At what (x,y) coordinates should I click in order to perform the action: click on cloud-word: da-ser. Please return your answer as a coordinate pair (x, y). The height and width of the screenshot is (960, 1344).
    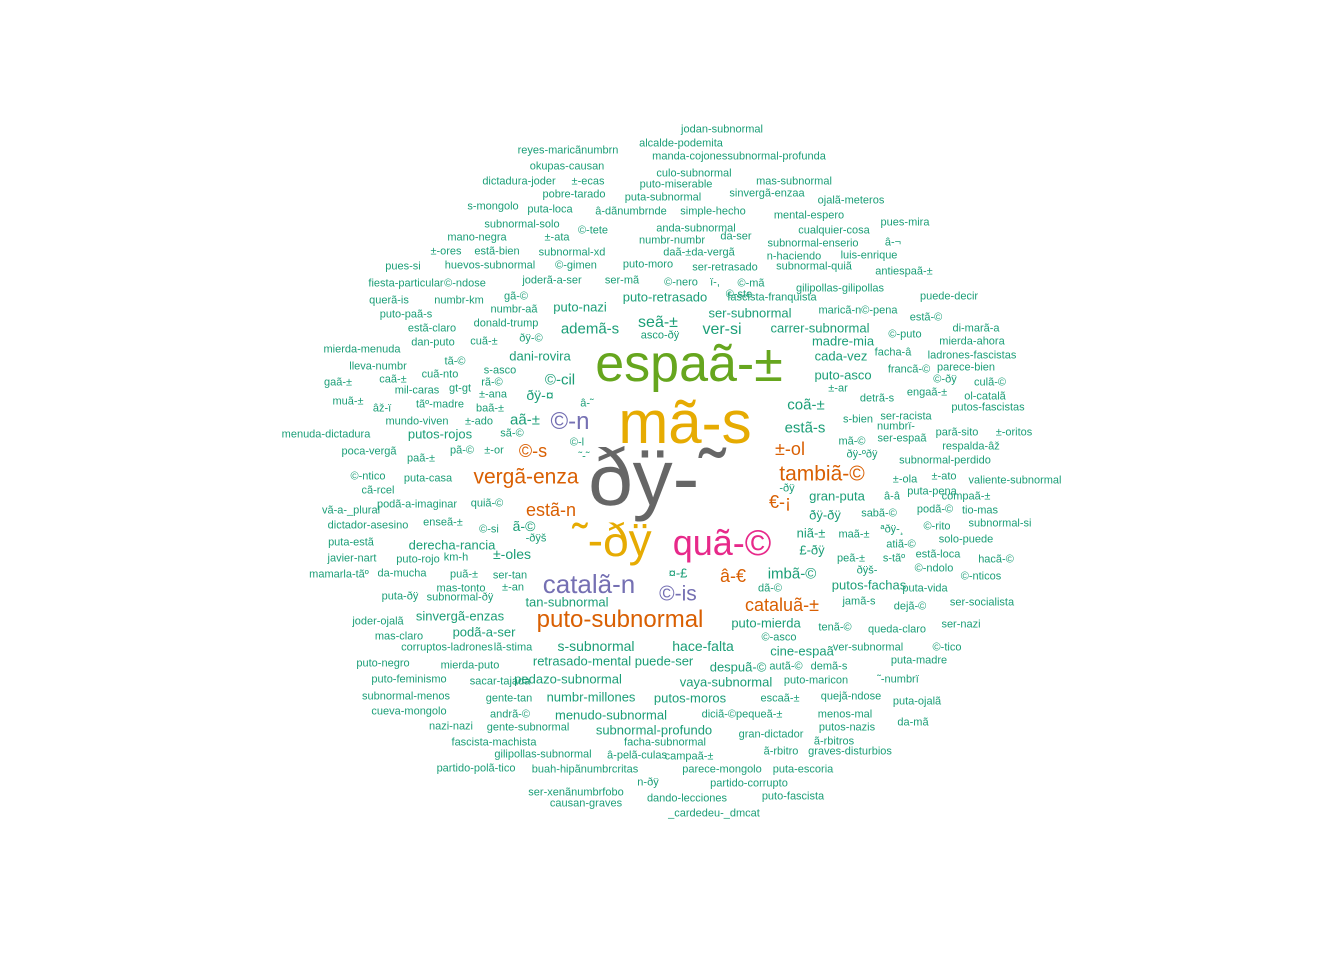
    Looking at the image, I should click on (736, 236).